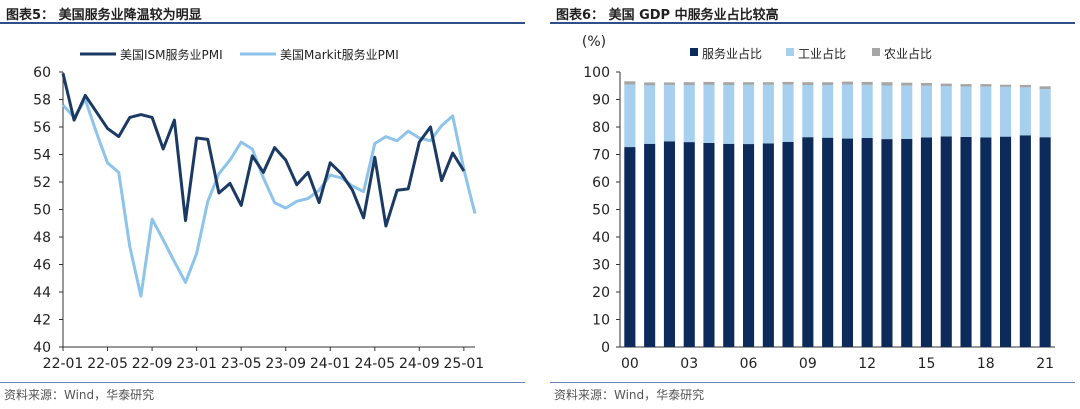 The image size is (1080, 409). What do you see at coordinates (42, 238) in the screenshot?
I see `y-tick-label: 48` at bounding box center [42, 238].